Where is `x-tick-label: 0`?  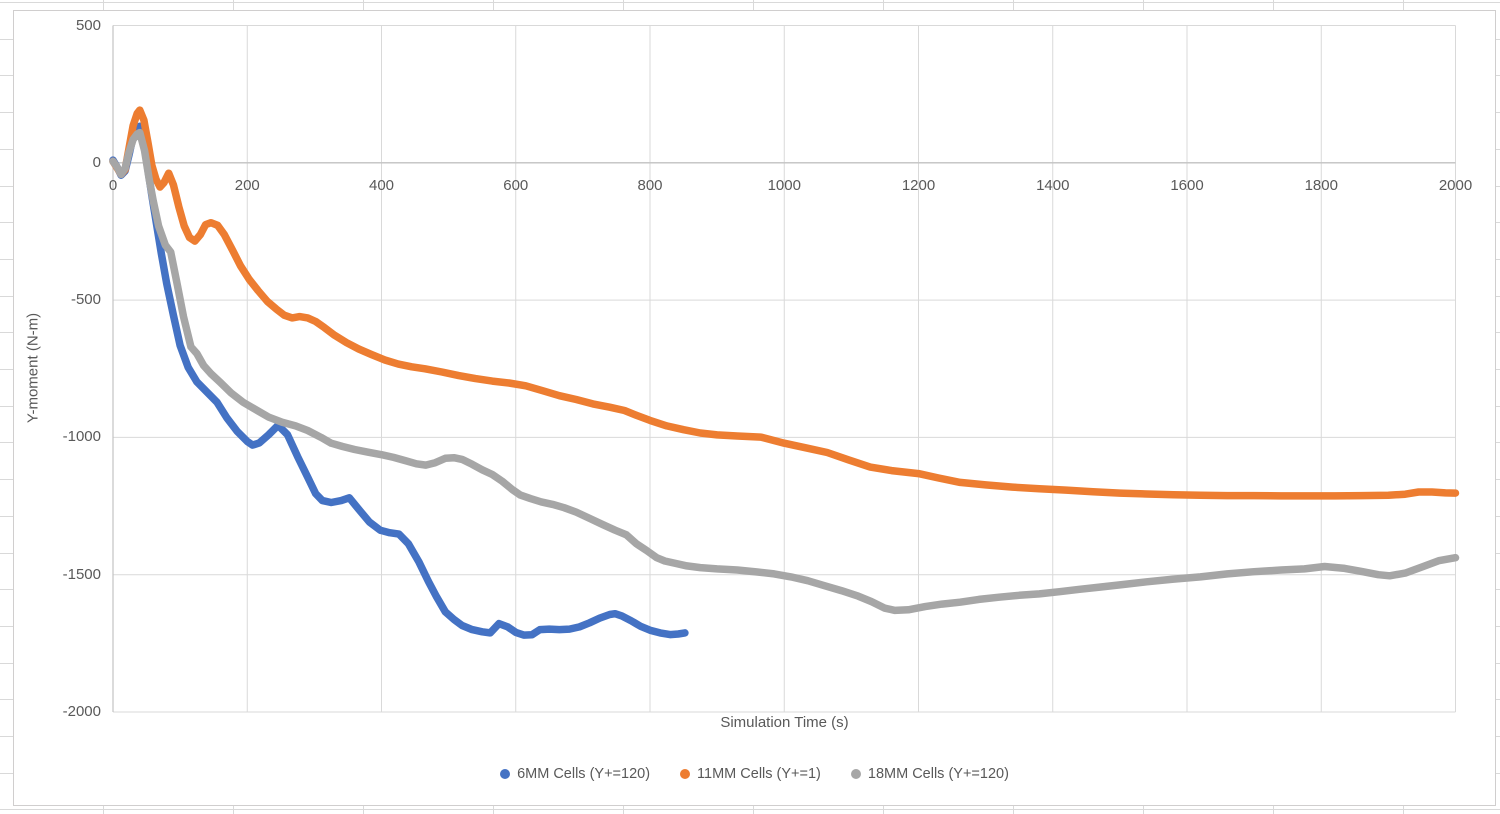
x-tick-label: 0 is located at coordinates (113, 185).